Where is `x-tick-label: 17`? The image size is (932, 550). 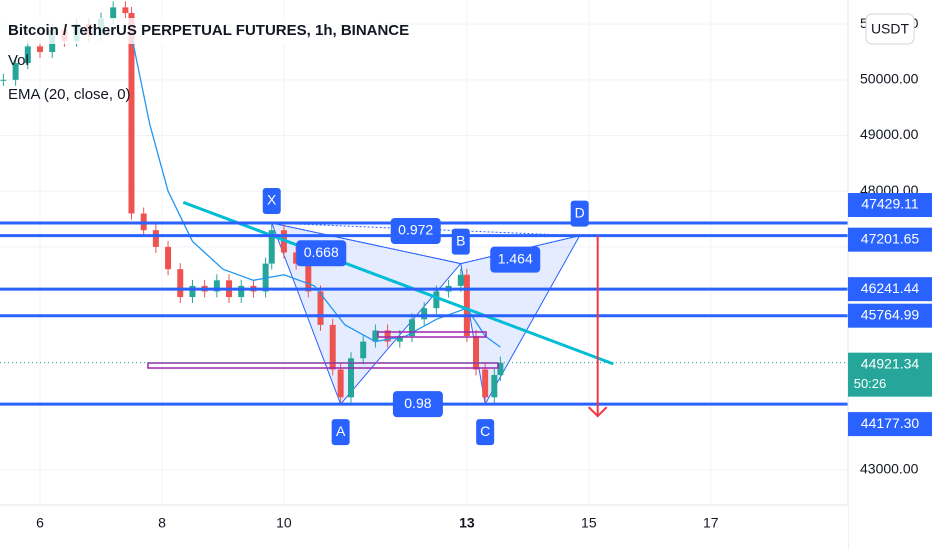 x-tick-label: 17 is located at coordinates (711, 523).